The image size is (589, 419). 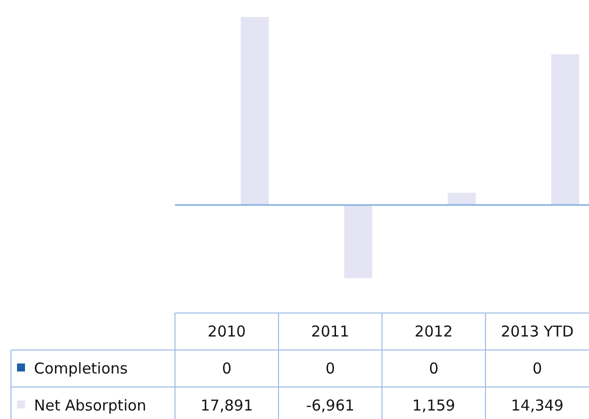 I want to click on data-label: -6,961, so click(x=330, y=405).